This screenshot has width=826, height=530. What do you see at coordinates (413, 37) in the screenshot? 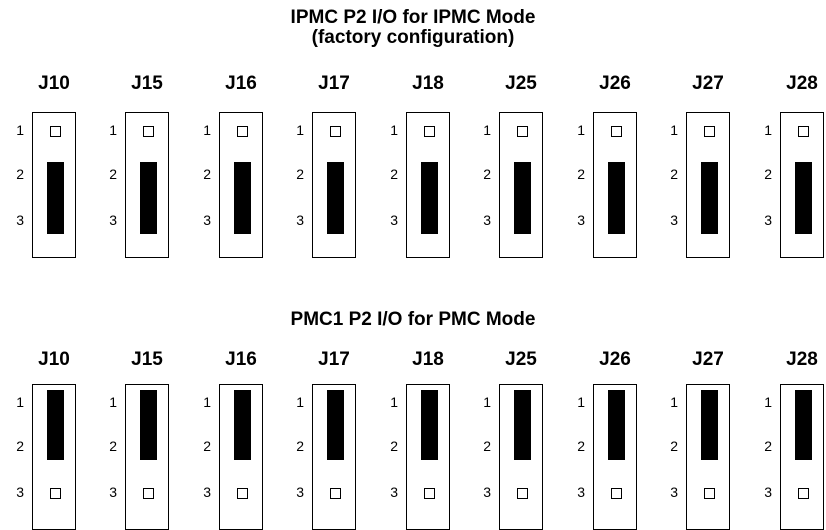
I see `section-title: (factory configuration)` at bounding box center [413, 37].